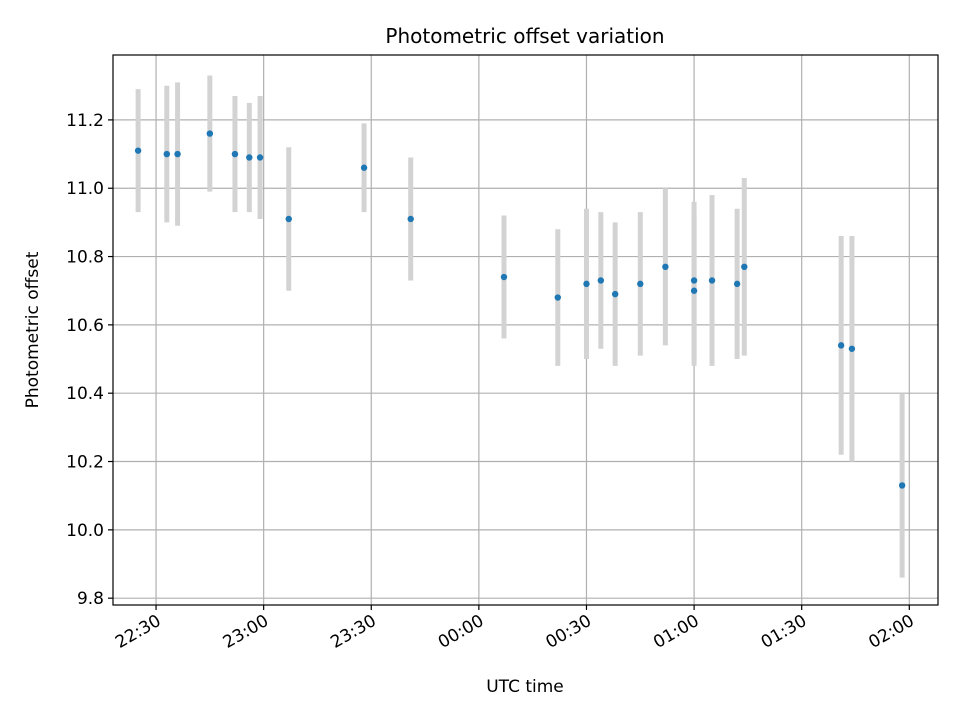  What do you see at coordinates (90, 599) in the screenshot?
I see `y-tick-label: 9.8` at bounding box center [90, 599].